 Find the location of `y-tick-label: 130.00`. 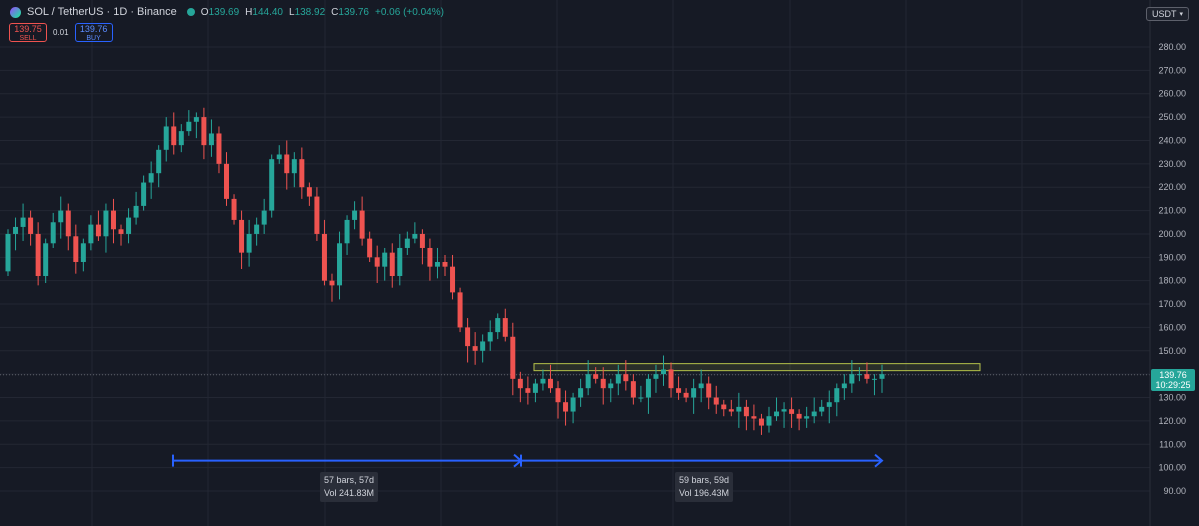

y-tick-label: 130.00 is located at coordinates (1172, 398).